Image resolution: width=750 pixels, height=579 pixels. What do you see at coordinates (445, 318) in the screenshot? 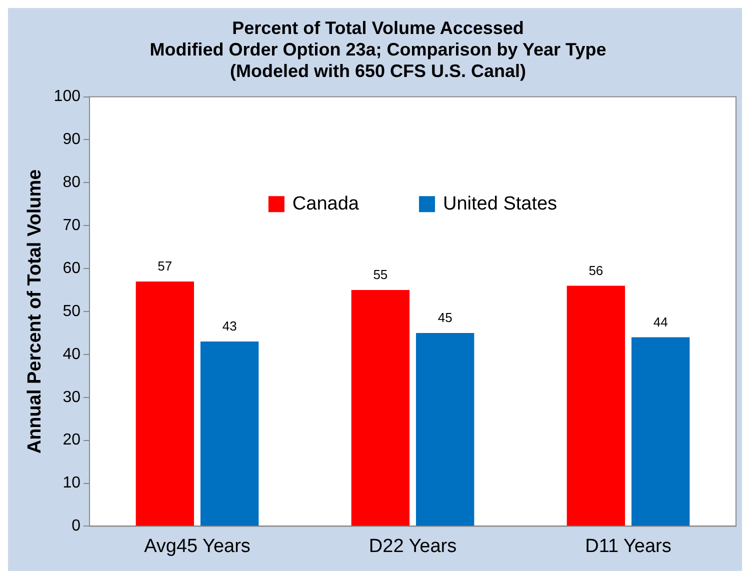
I see `data-label: 45` at bounding box center [445, 318].